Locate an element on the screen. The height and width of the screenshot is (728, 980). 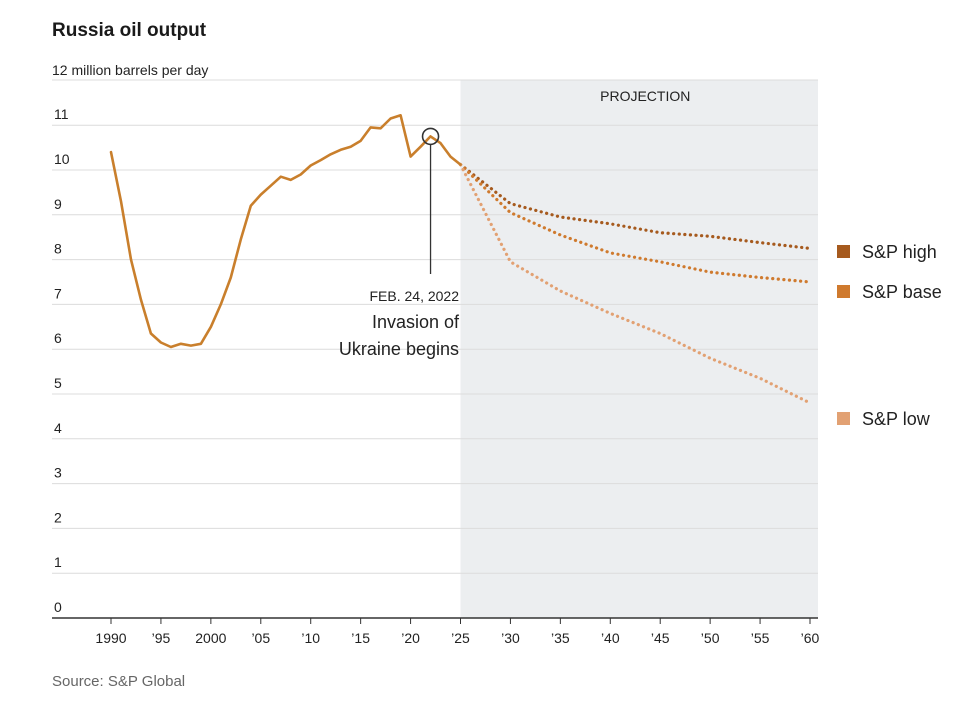
unit-label: 12 million barrels per day is located at coordinates (130, 70).